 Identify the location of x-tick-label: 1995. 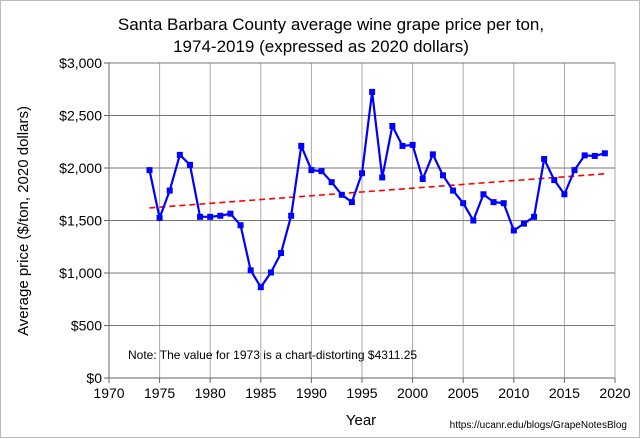
(361, 393).